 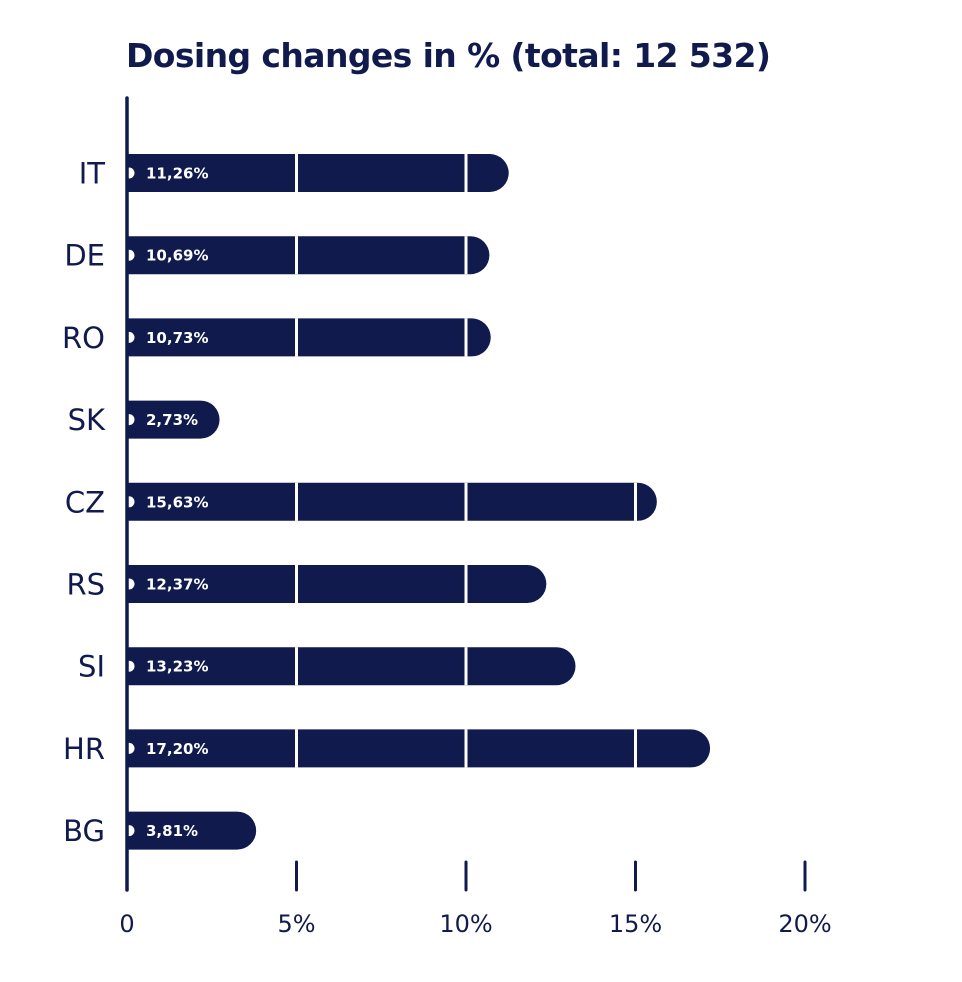 I want to click on value-label-sk: 2,73%, so click(x=172, y=420).